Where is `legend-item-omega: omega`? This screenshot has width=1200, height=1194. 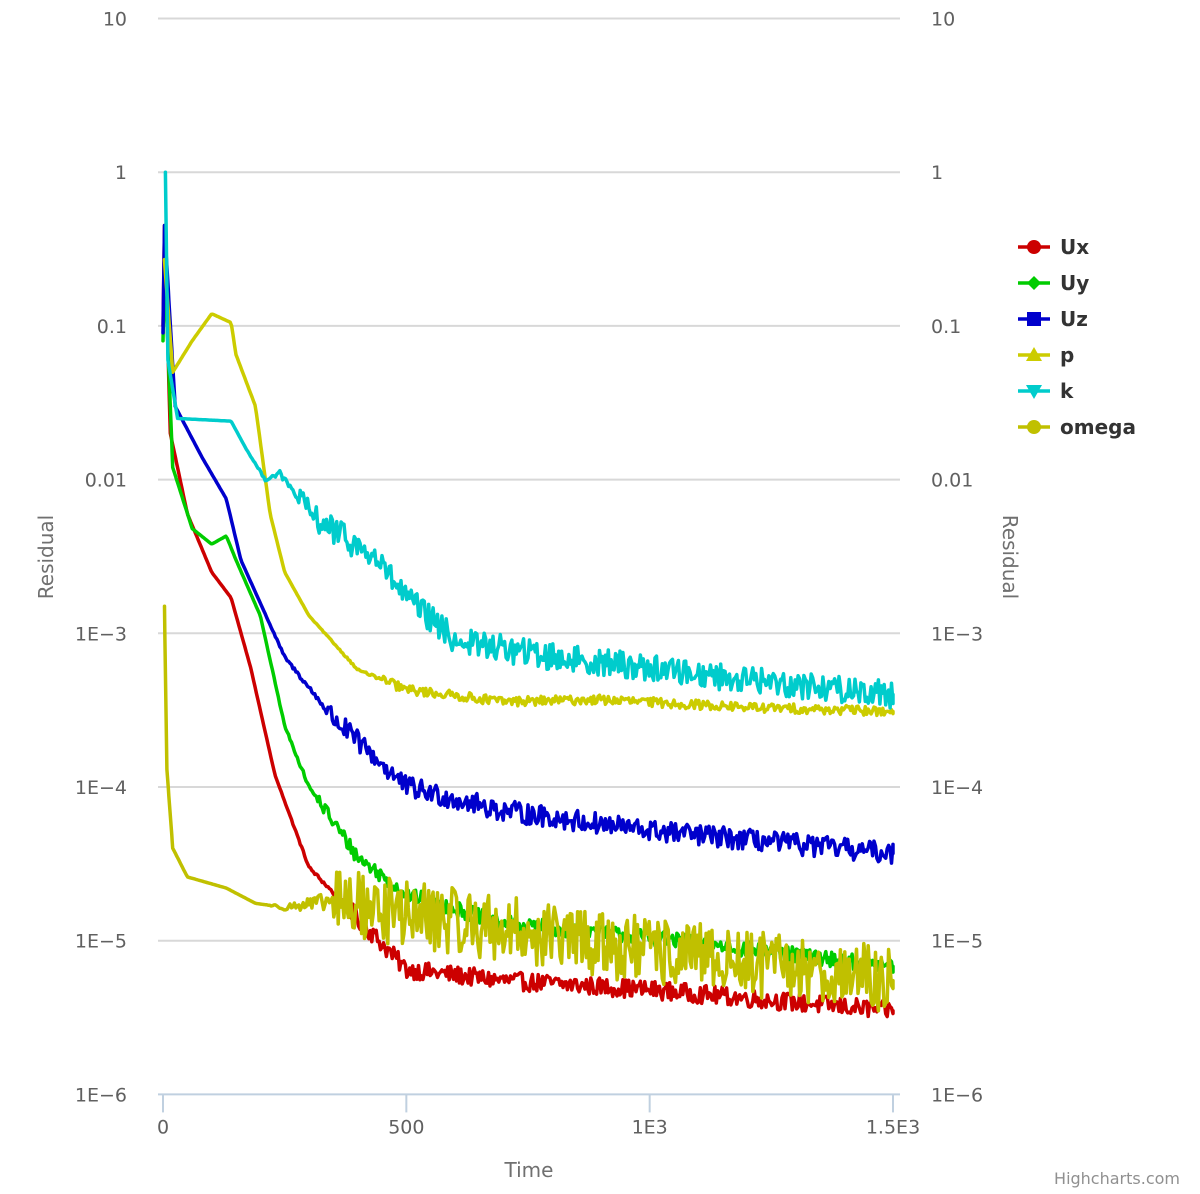 legend-item-omega: omega is located at coordinates (1077, 427).